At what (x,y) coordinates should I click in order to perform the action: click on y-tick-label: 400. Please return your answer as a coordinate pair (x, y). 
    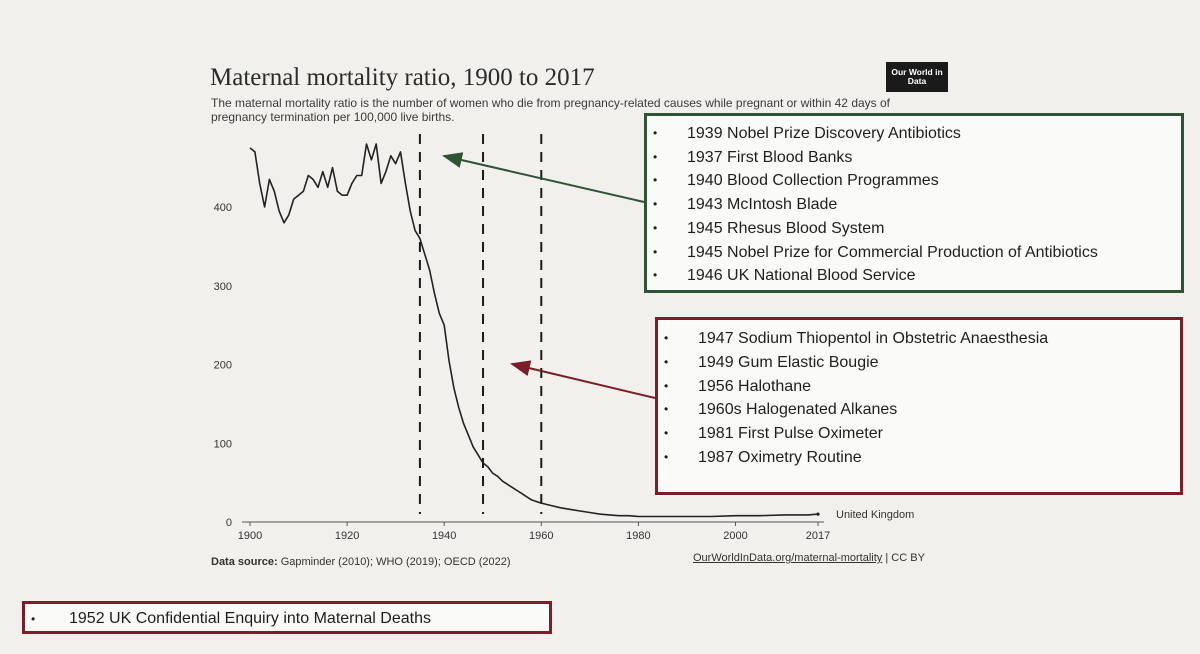
    Looking at the image, I should click on (223, 208).